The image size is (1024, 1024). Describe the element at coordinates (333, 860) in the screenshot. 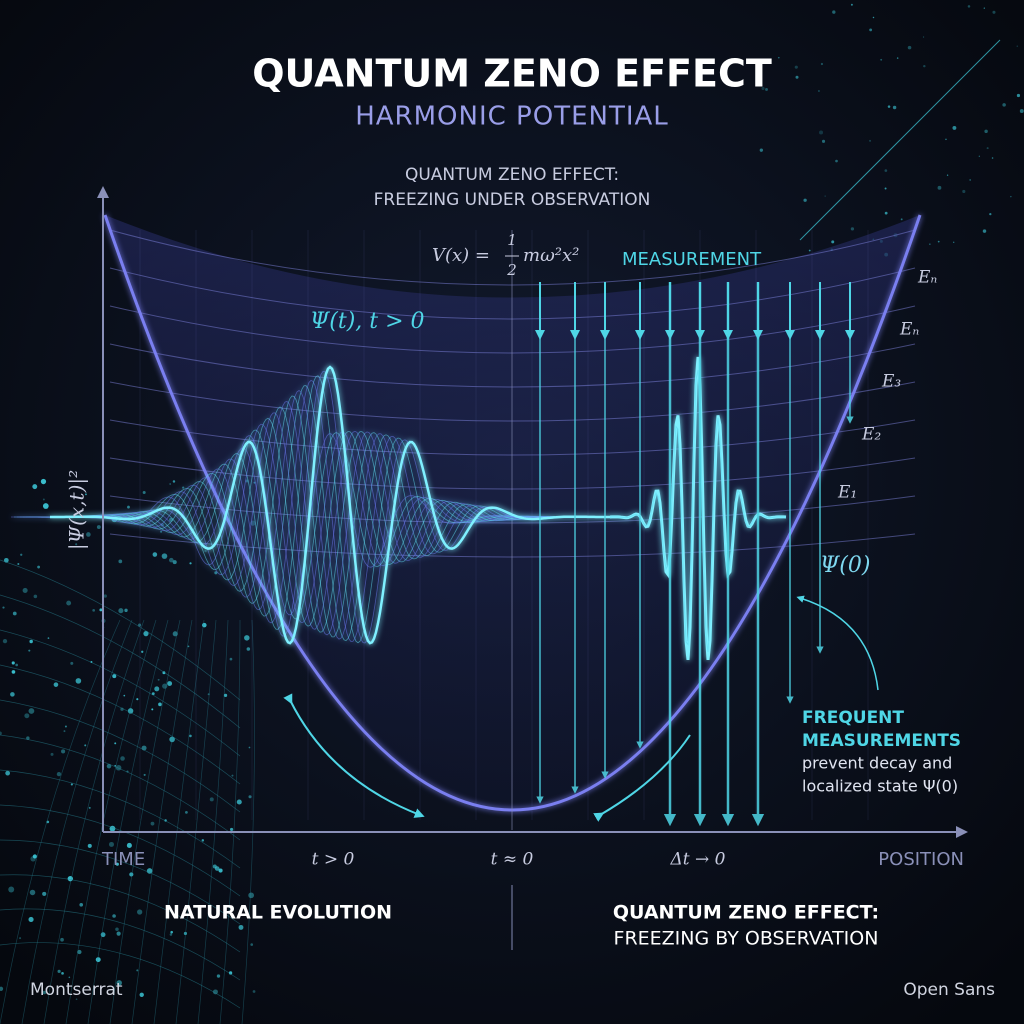

I see `x-axis-label: t > 0` at that location.